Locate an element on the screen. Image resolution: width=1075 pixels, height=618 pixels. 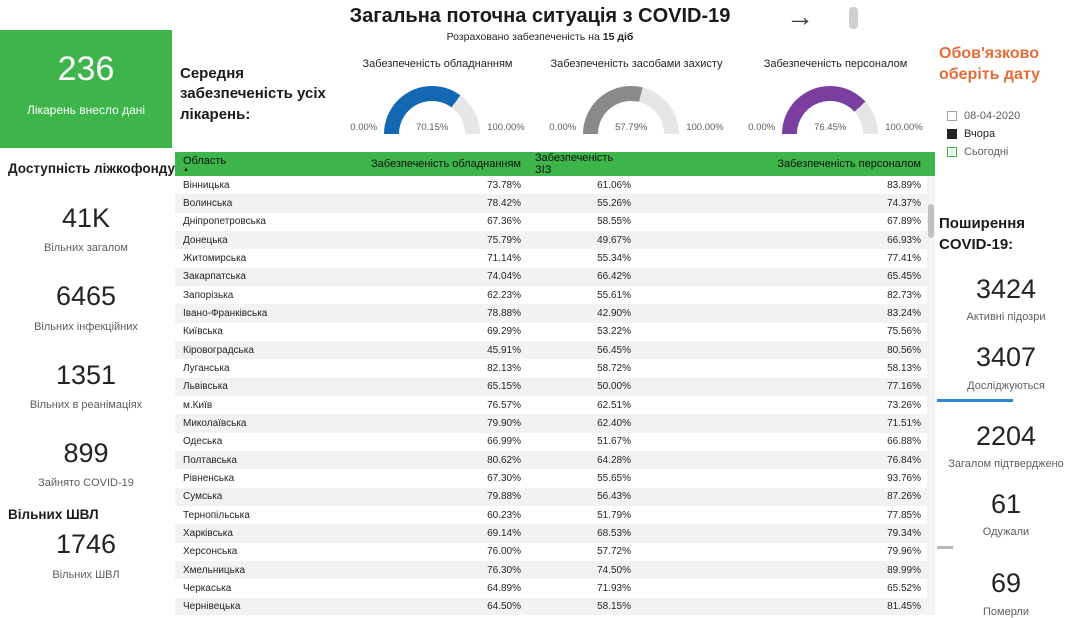
date-option-label: Сьогодні is located at coordinates (986, 152).